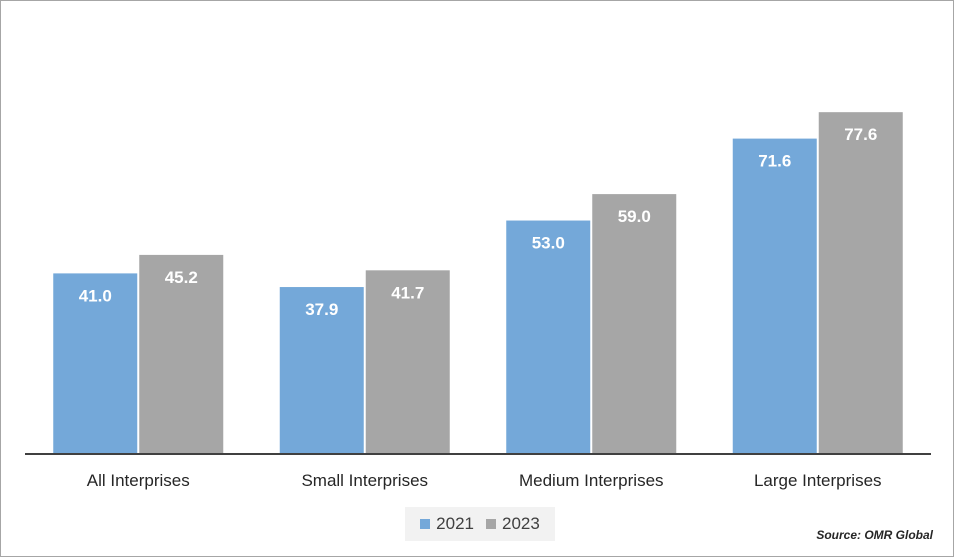 The image size is (954, 557). I want to click on bar-all-interprises-2021, so click(95, 363).